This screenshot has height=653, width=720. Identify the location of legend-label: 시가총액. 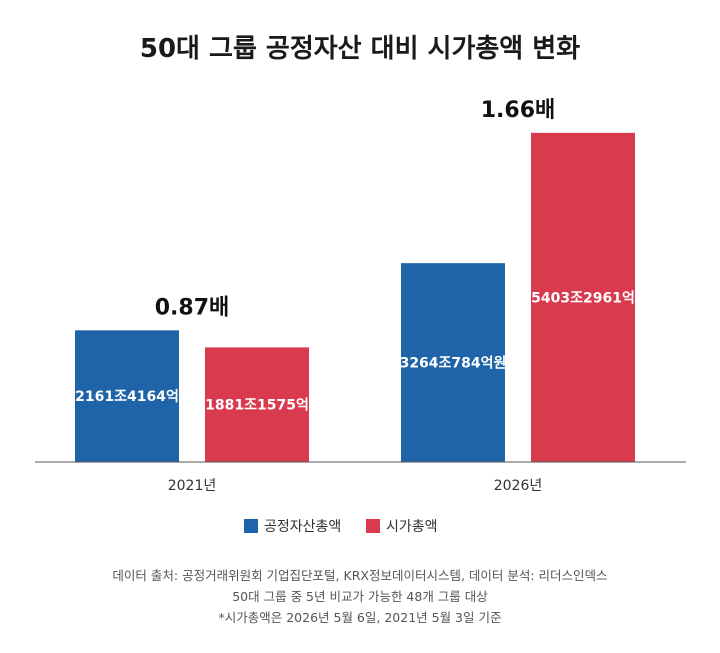
(412, 527).